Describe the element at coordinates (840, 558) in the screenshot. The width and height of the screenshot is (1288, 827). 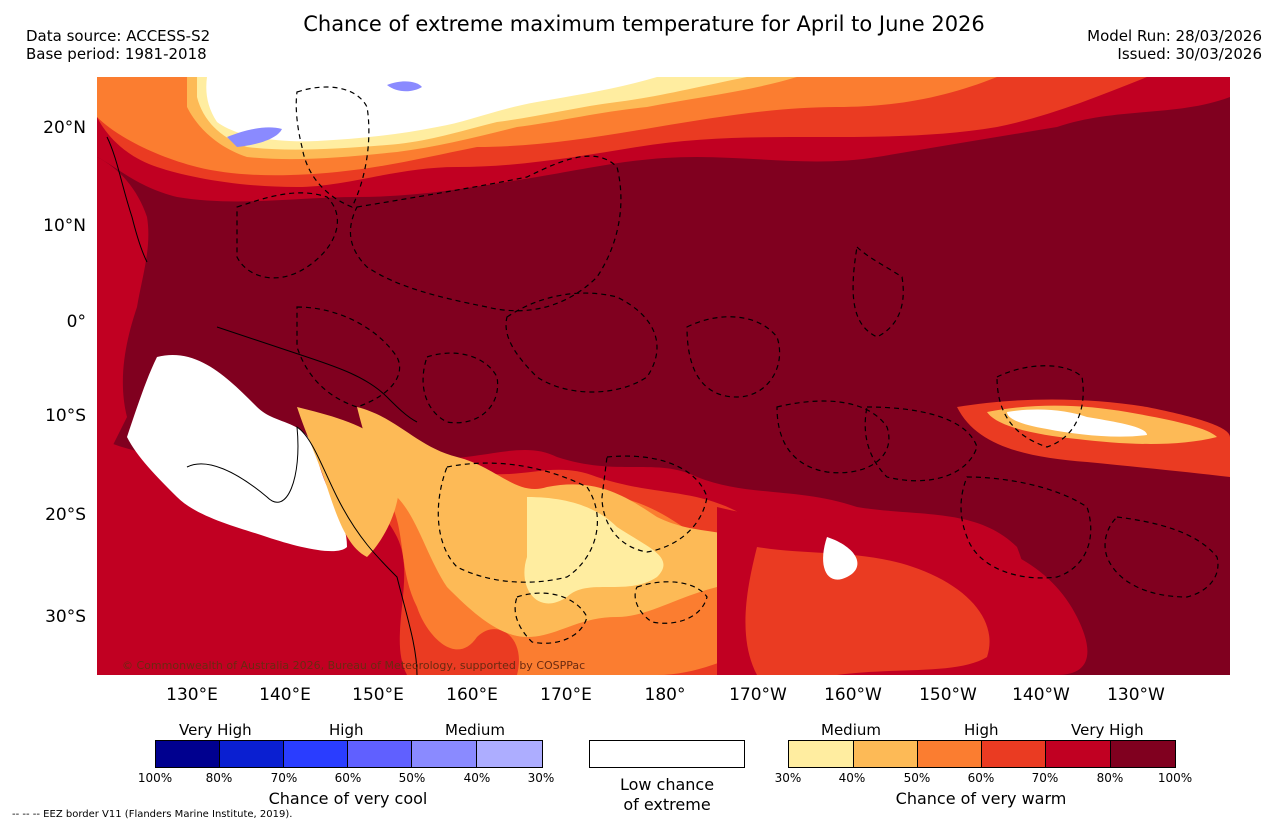
I see `region-low-southeast` at that location.